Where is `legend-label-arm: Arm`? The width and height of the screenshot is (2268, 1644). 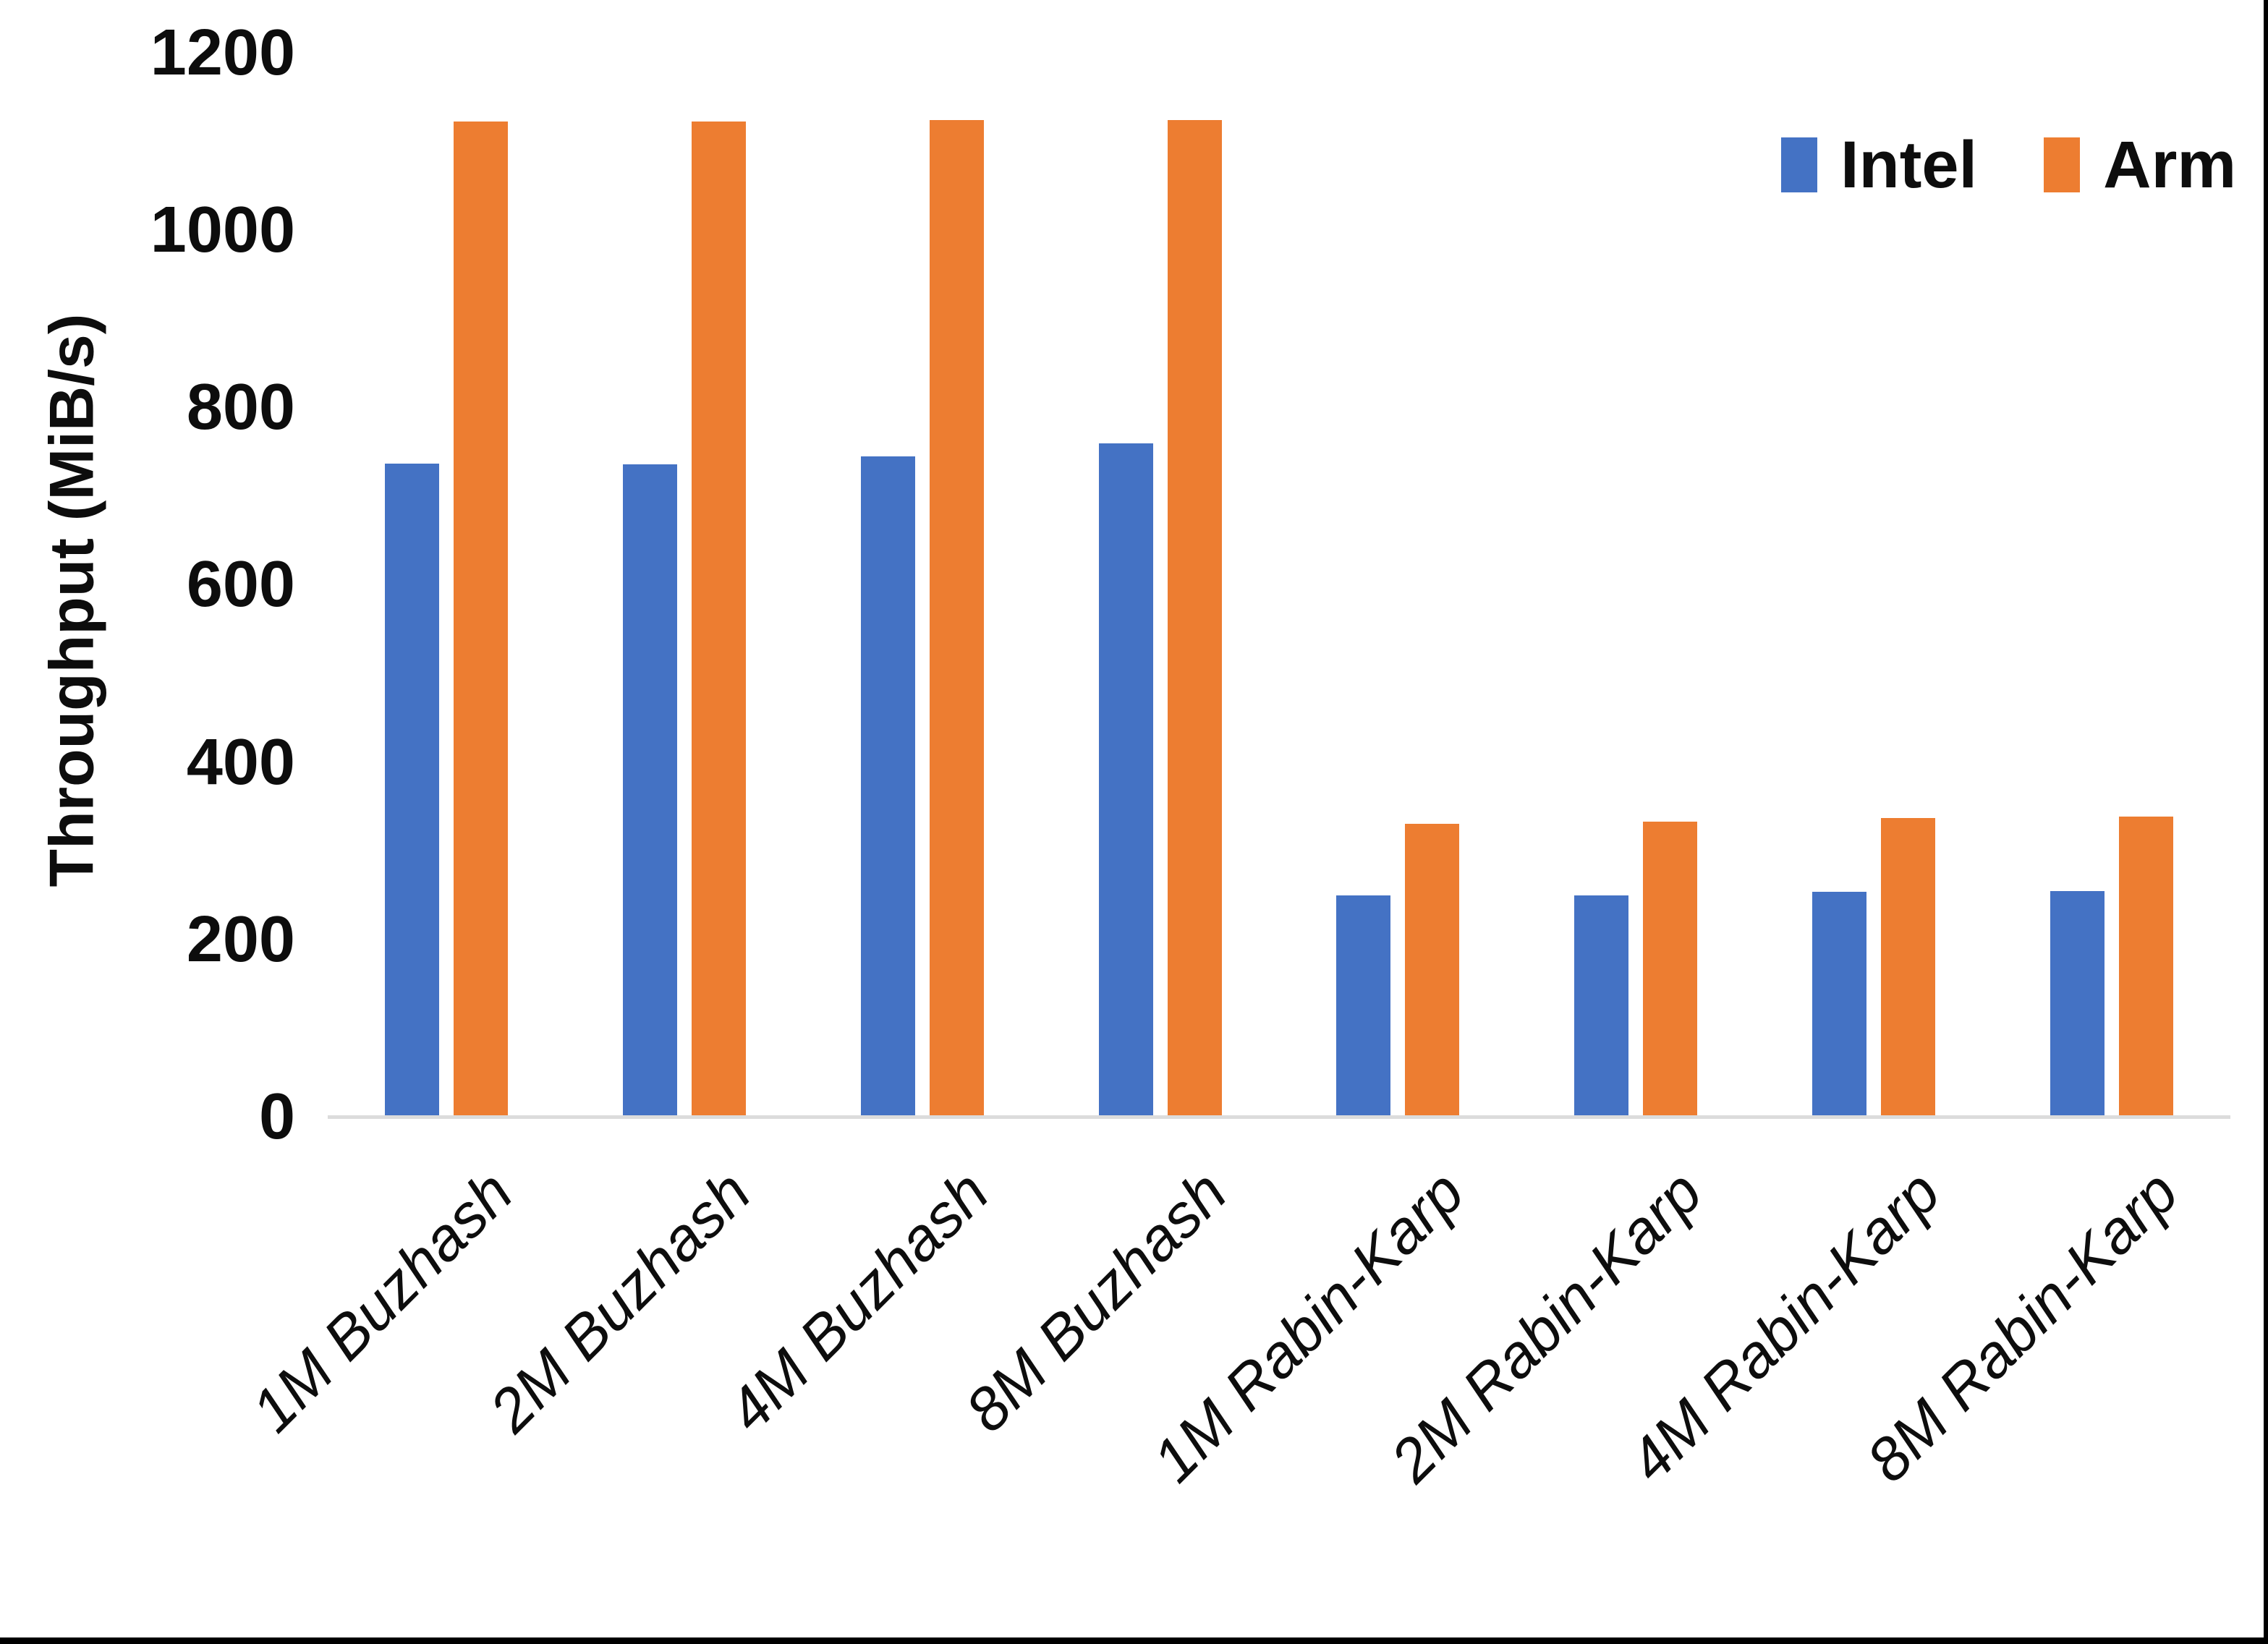 legend-label-arm: Arm is located at coordinates (2170, 165).